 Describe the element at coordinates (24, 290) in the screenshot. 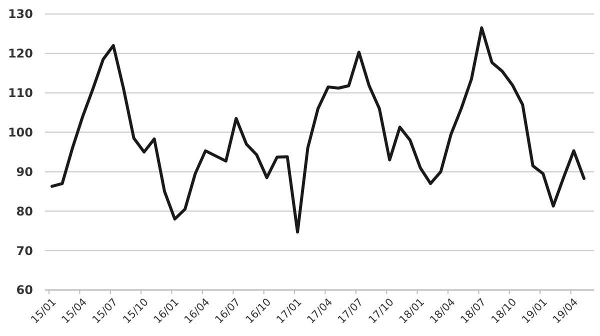

I see `y-tick-label: 60` at that location.